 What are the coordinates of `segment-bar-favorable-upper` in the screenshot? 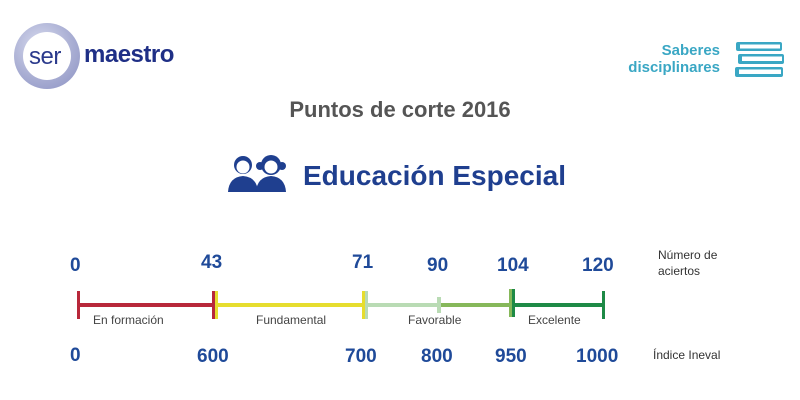 It's located at (476, 305).